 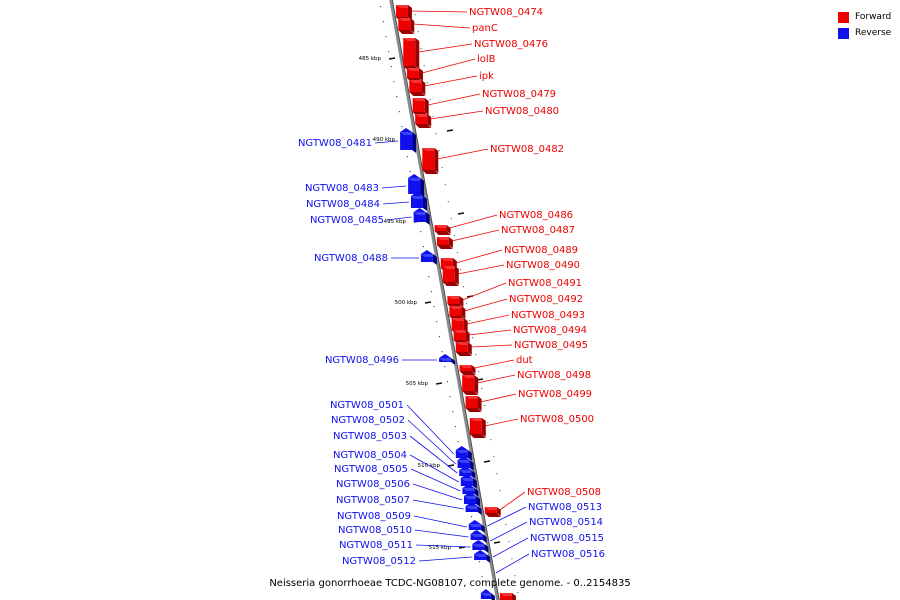 I want to click on reverse-gene-label: NGTW08_0510, so click(x=375, y=530).